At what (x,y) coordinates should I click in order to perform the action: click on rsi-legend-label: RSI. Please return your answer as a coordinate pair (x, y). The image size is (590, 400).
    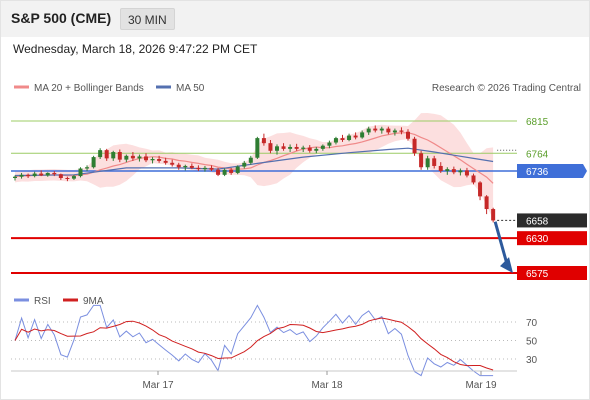
    Looking at the image, I should click on (42, 301).